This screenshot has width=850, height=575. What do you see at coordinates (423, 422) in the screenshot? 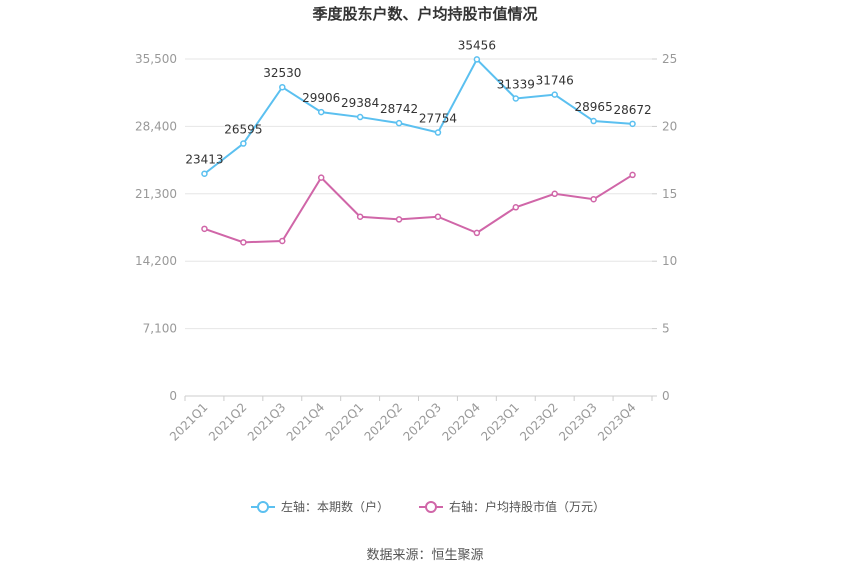
I see `x-tick-label: 2022Q3` at bounding box center [423, 422].